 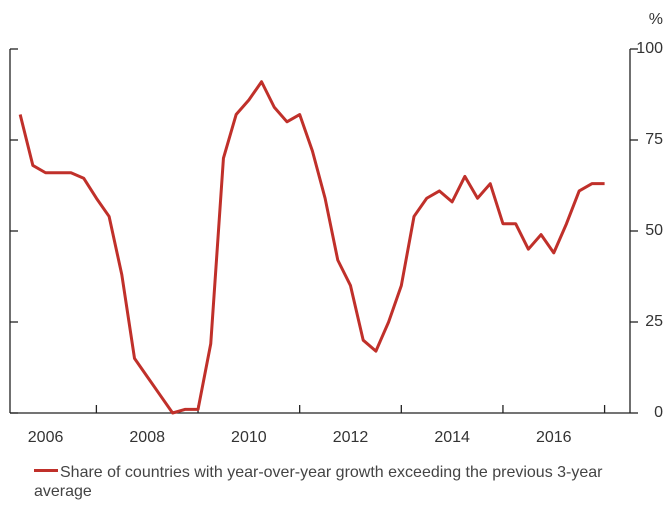 I want to click on y-tick-label: 0, so click(x=658, y=412).